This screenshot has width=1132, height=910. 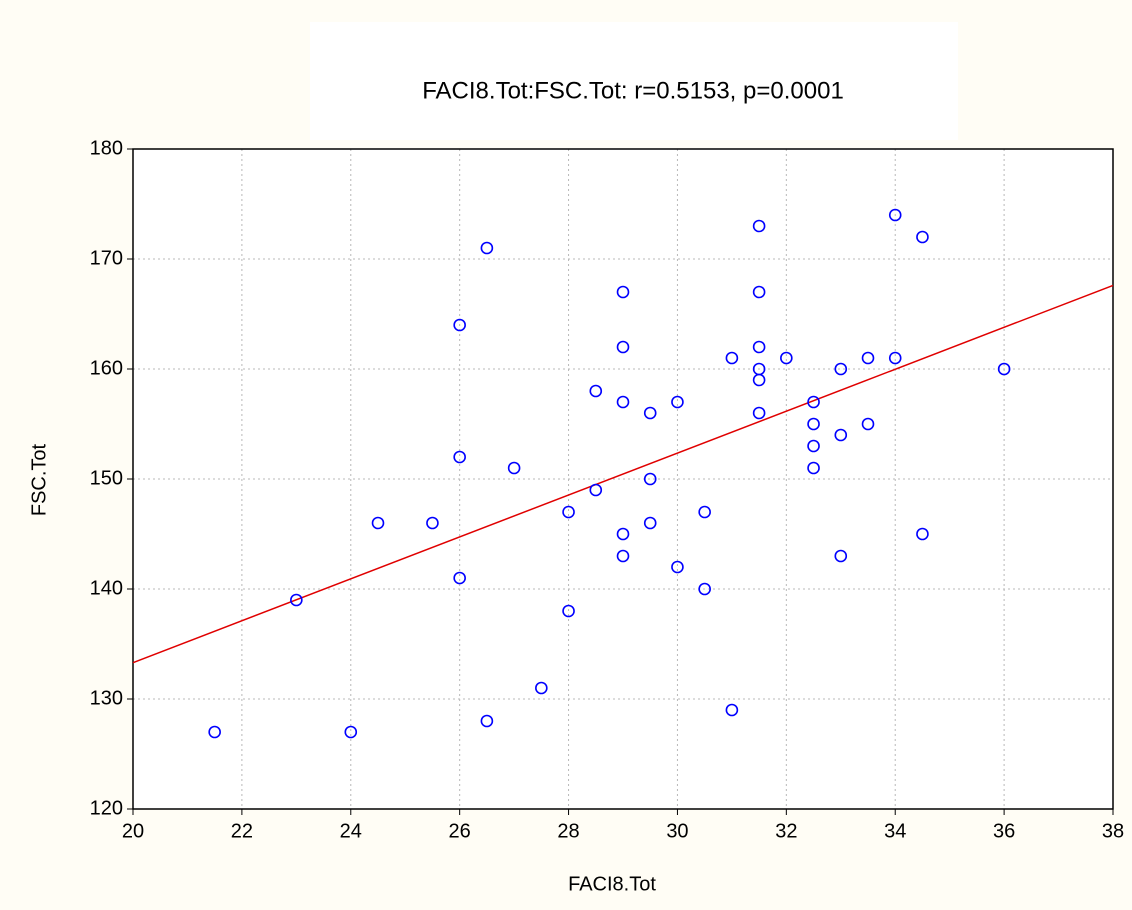 I want to click on y-tick-label: 170, so click(x=106, y=258).